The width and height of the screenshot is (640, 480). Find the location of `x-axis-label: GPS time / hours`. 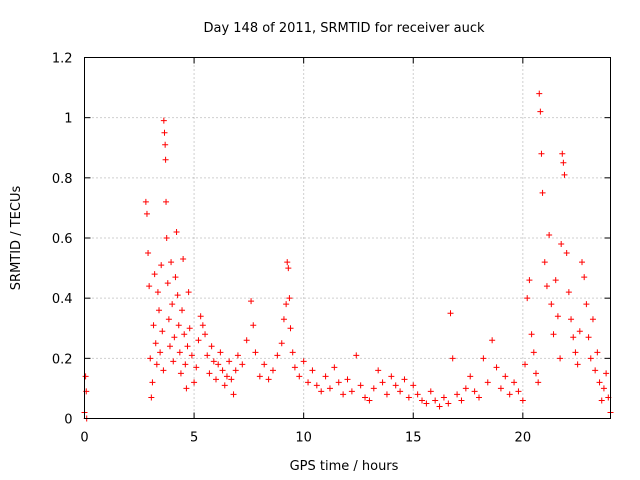

x-axis-label: GPS time / hours is located at coordinates (344, 466).